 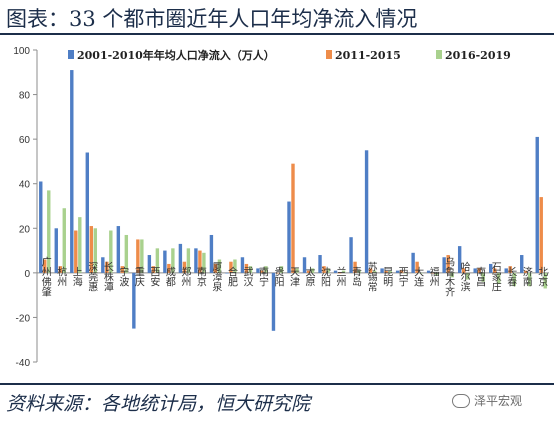 What do you see at coordinates (289, 55) in the screenshot?
I see `chart-legend: 2001-2010年年均人口净流入（万人） 2011-2015 2016-2019` at bounding box center [289, 55].